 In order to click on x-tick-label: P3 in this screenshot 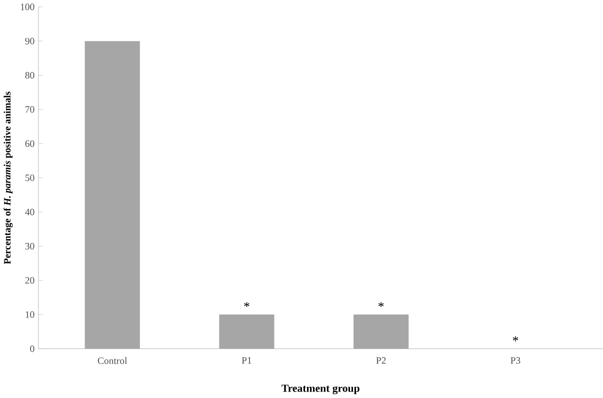, I will do `click(515, 360)`.